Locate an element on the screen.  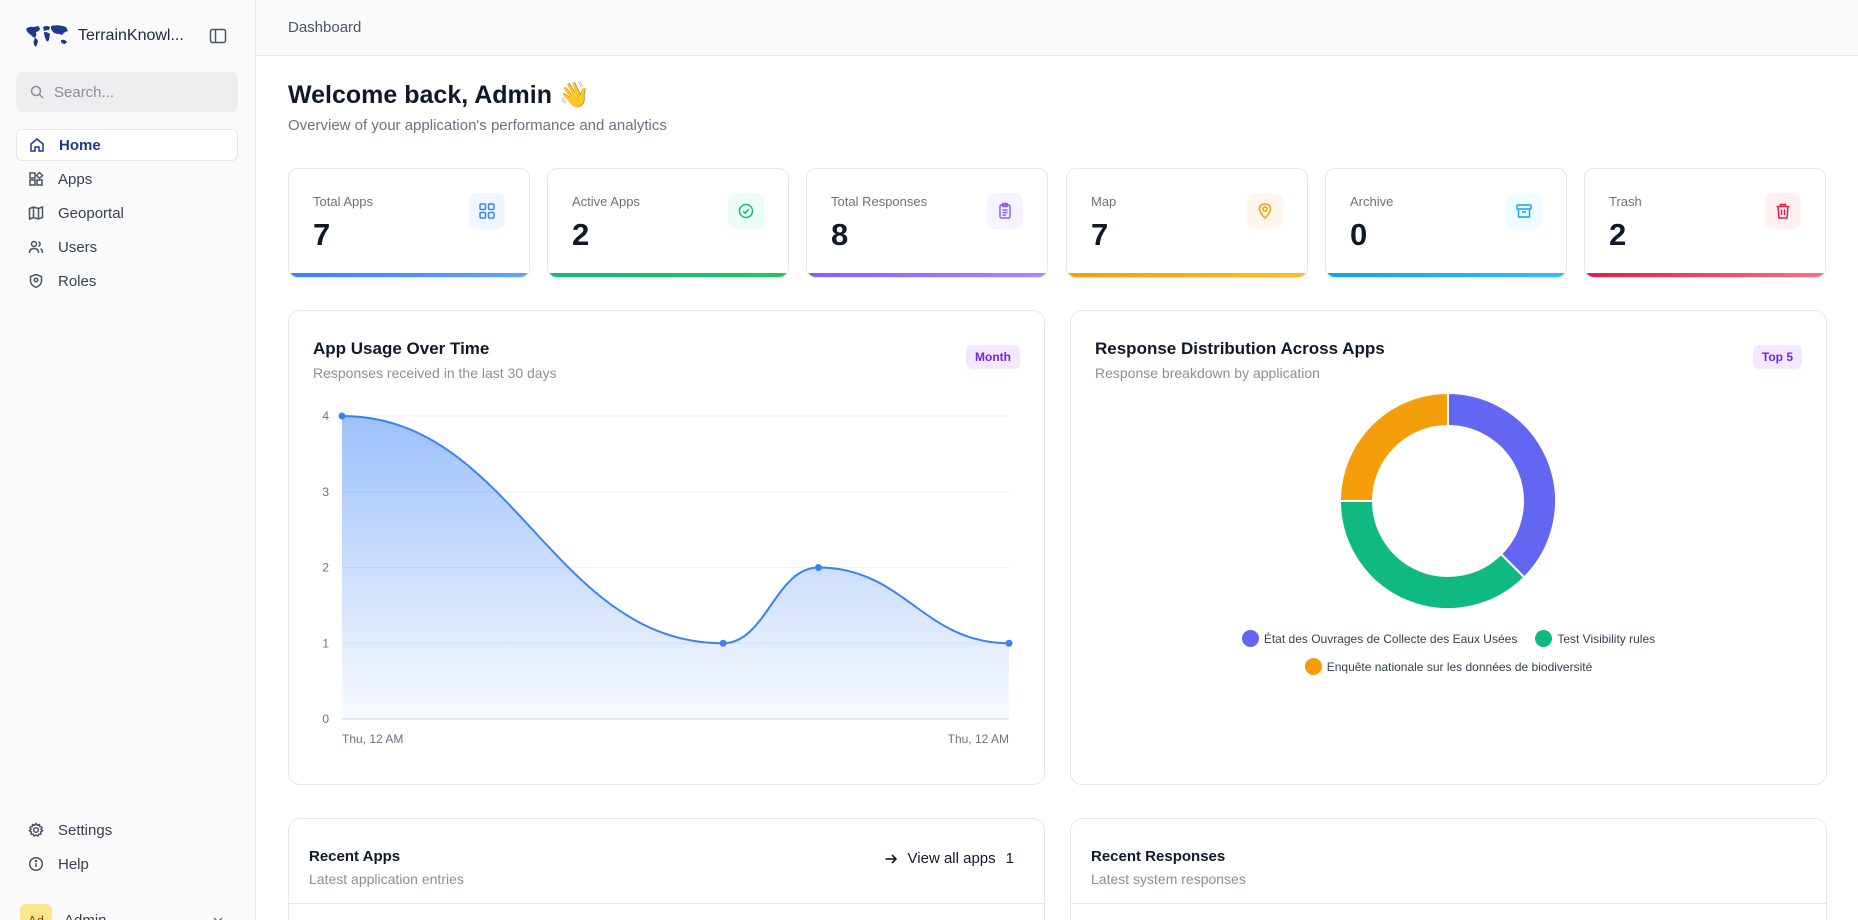
search-icon is located at coordinates (37, 92).